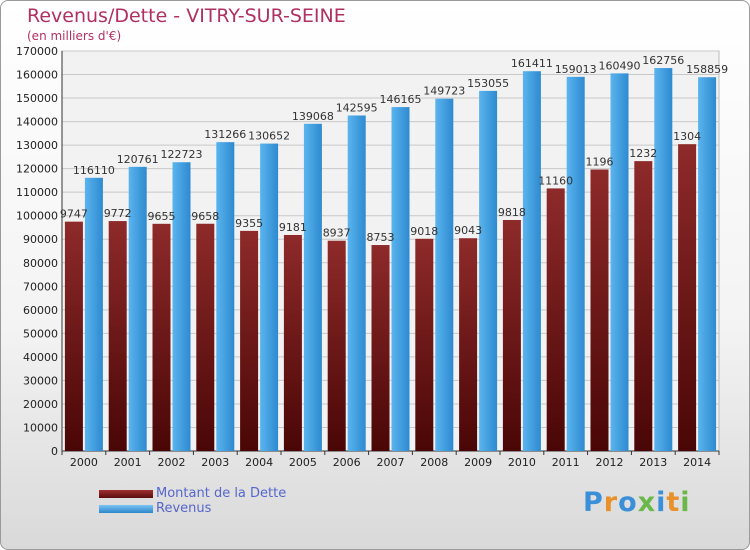 The image size is (750, 550). What do you see at coordinates (126, 509) in the screenshot?
I see `legend-swatch-revenus` at bounding box center [126, 509].